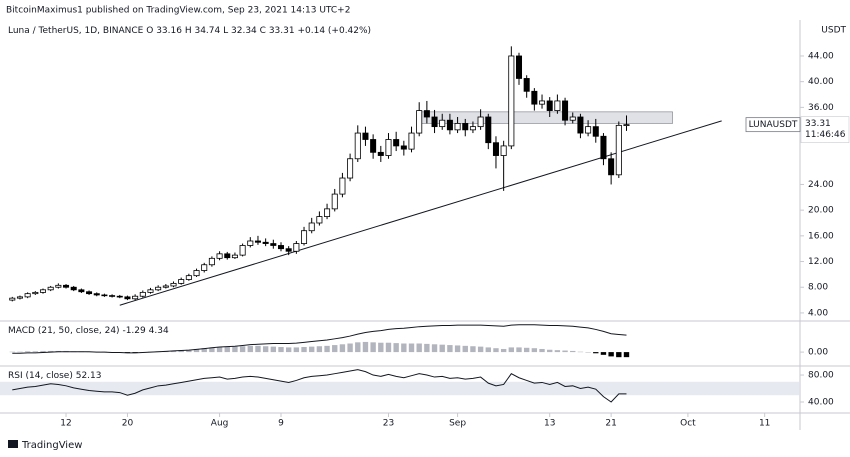 This screenshot has height=457, width=850. Describe the element at coordinates (457, 424) in the screenshot. I see `x-tick-label: Sep` at that location.